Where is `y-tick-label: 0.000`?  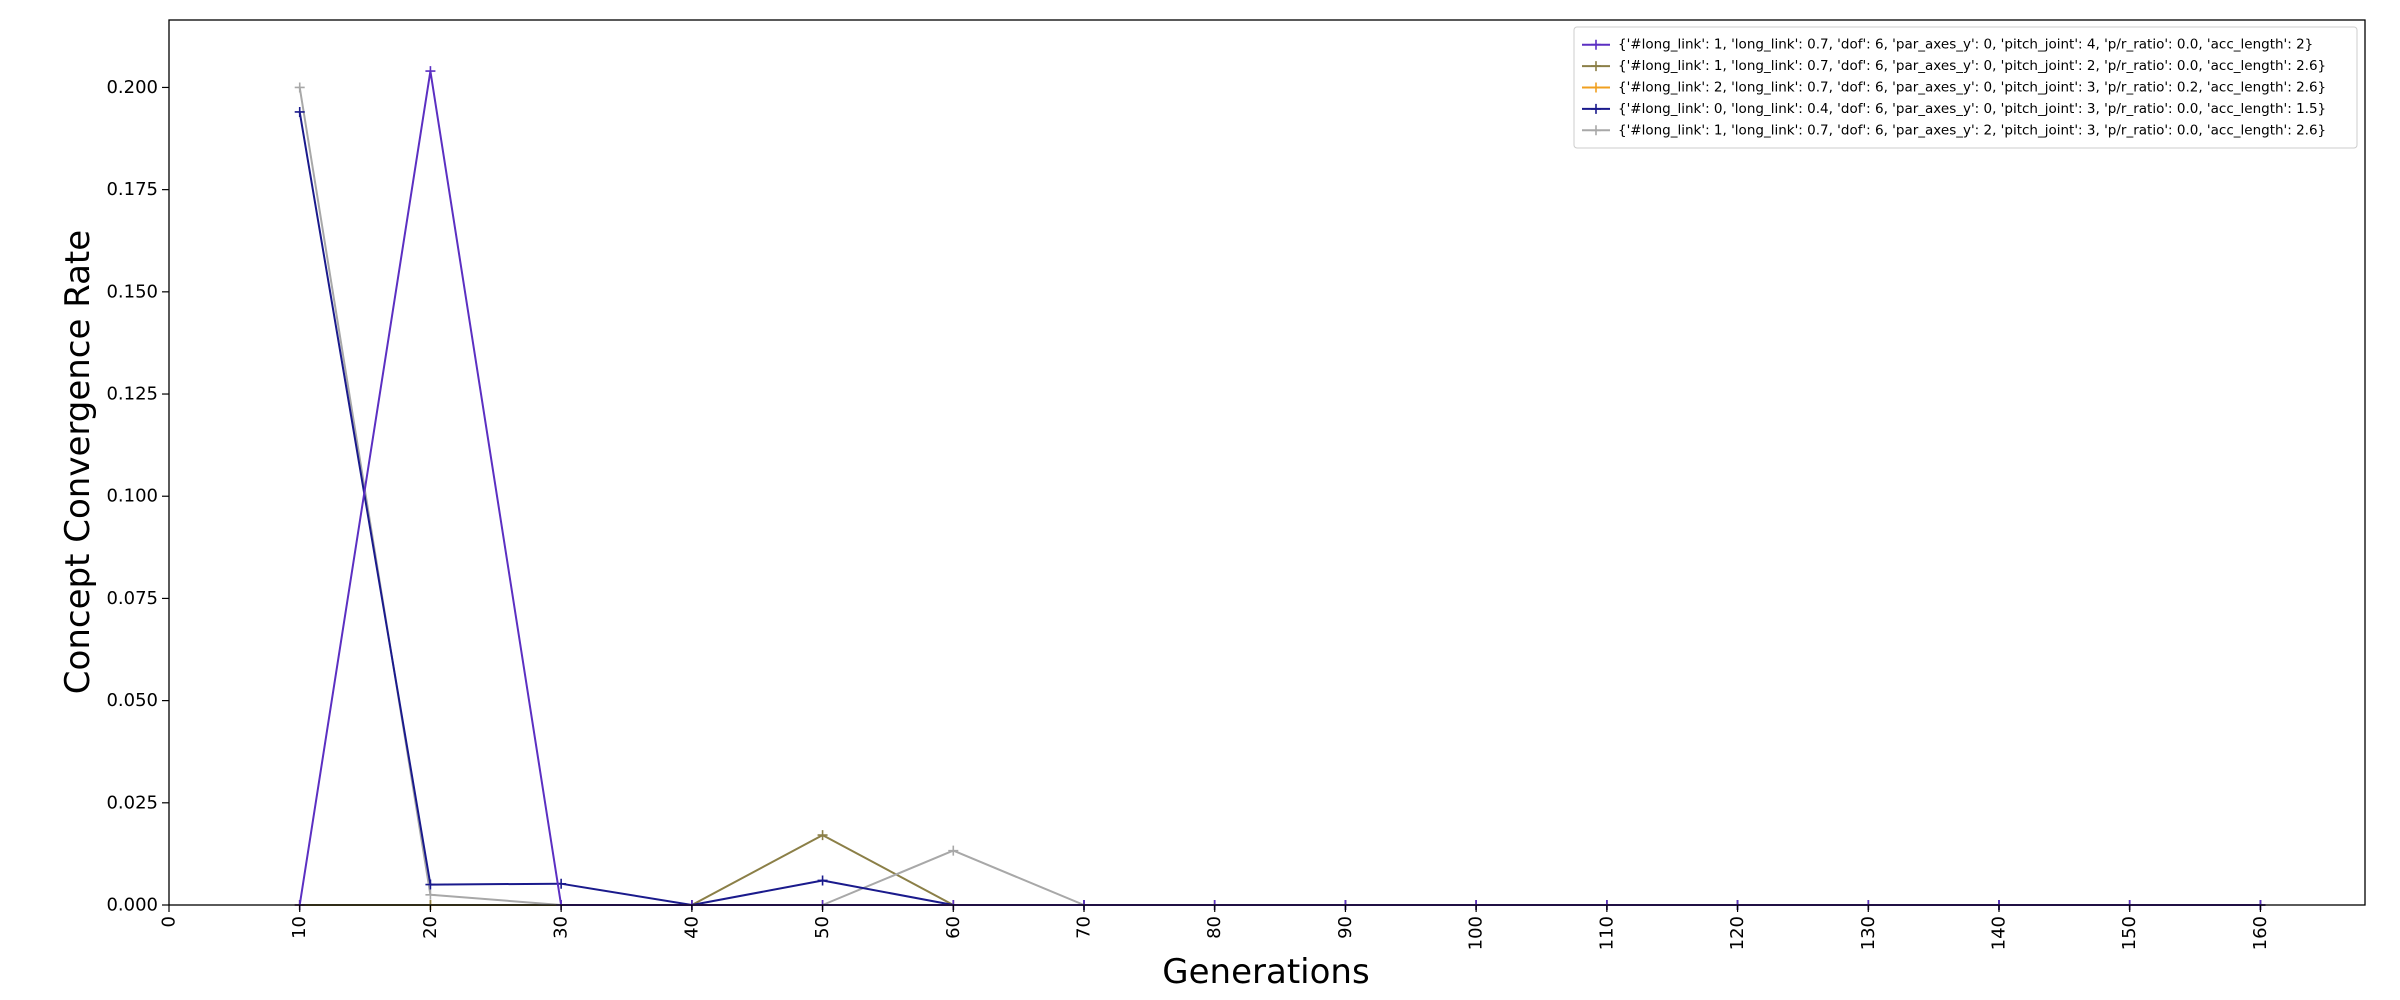
y-tick-label: 0.000 is located at coordinates (132, 905).